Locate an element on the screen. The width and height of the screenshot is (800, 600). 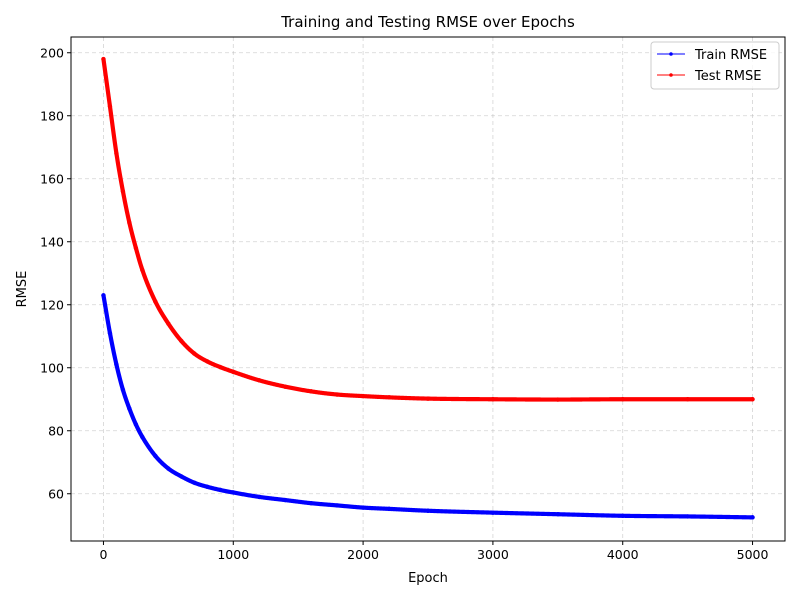
y-tick-label: 160 is located at coordinates (52, 178).